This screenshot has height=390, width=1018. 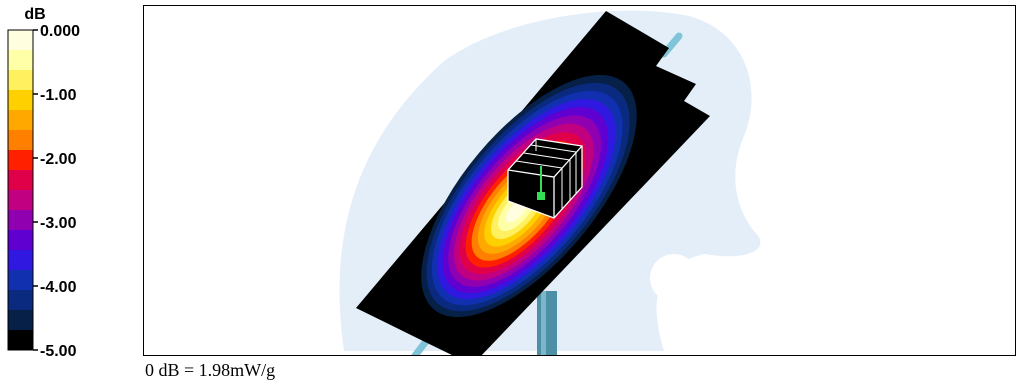 What do you see at coordinates (34, 14) in the screenshot?
I see `colorbar-unit-label: dB` at bounding box center [34, 14].